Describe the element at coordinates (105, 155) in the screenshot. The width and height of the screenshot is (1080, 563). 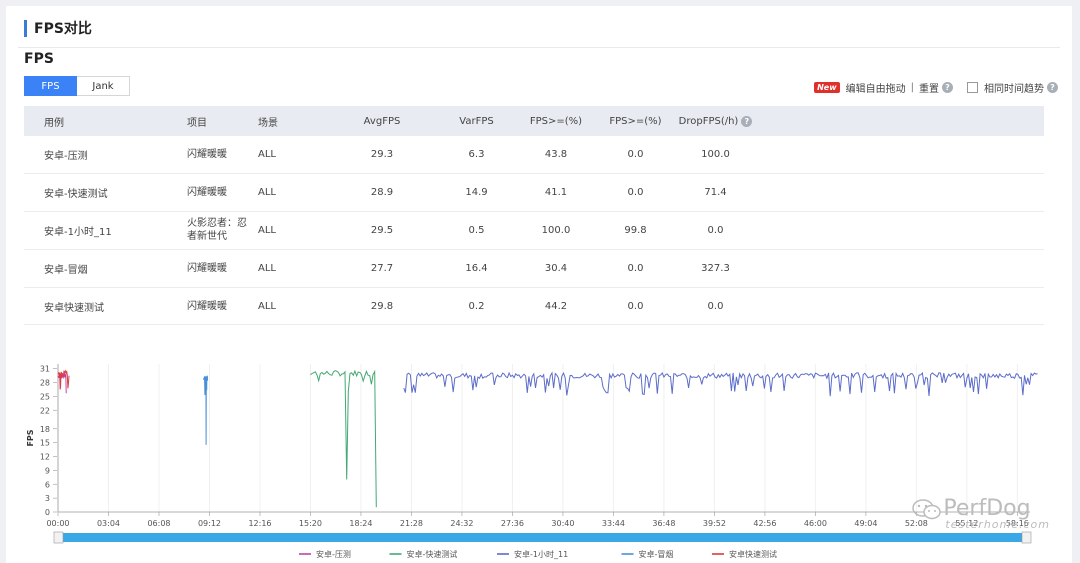
I see `cell-case: 安卓-压测` at that location.